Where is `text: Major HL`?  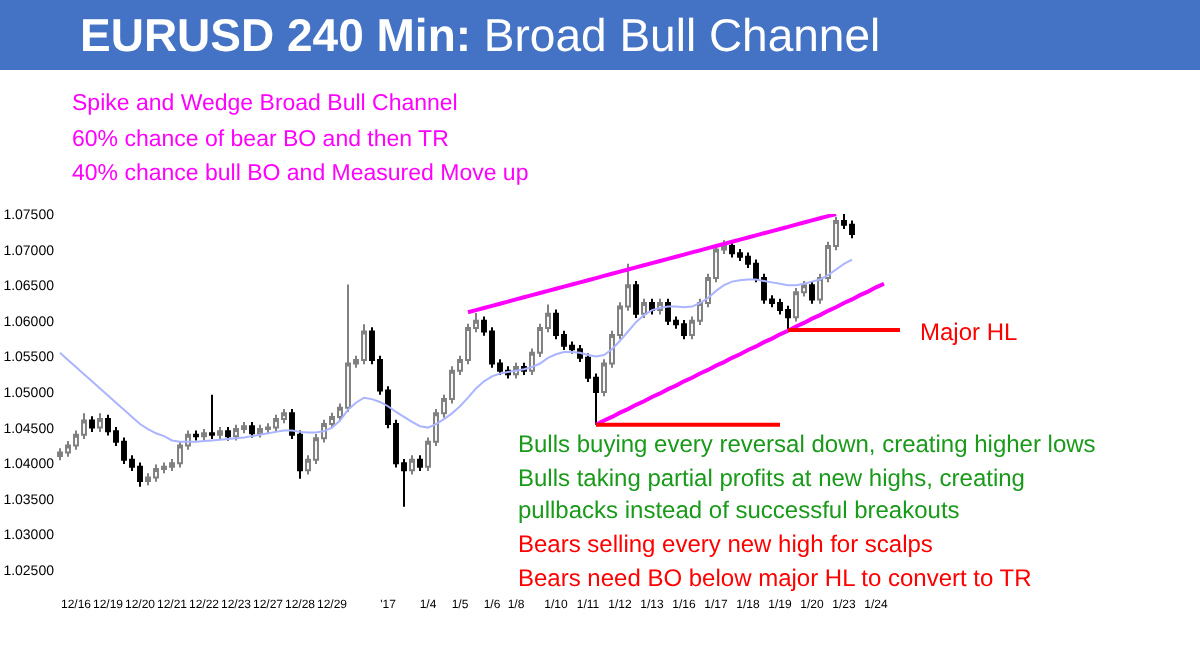
text: Major HL is located at coordinates (969, 332).